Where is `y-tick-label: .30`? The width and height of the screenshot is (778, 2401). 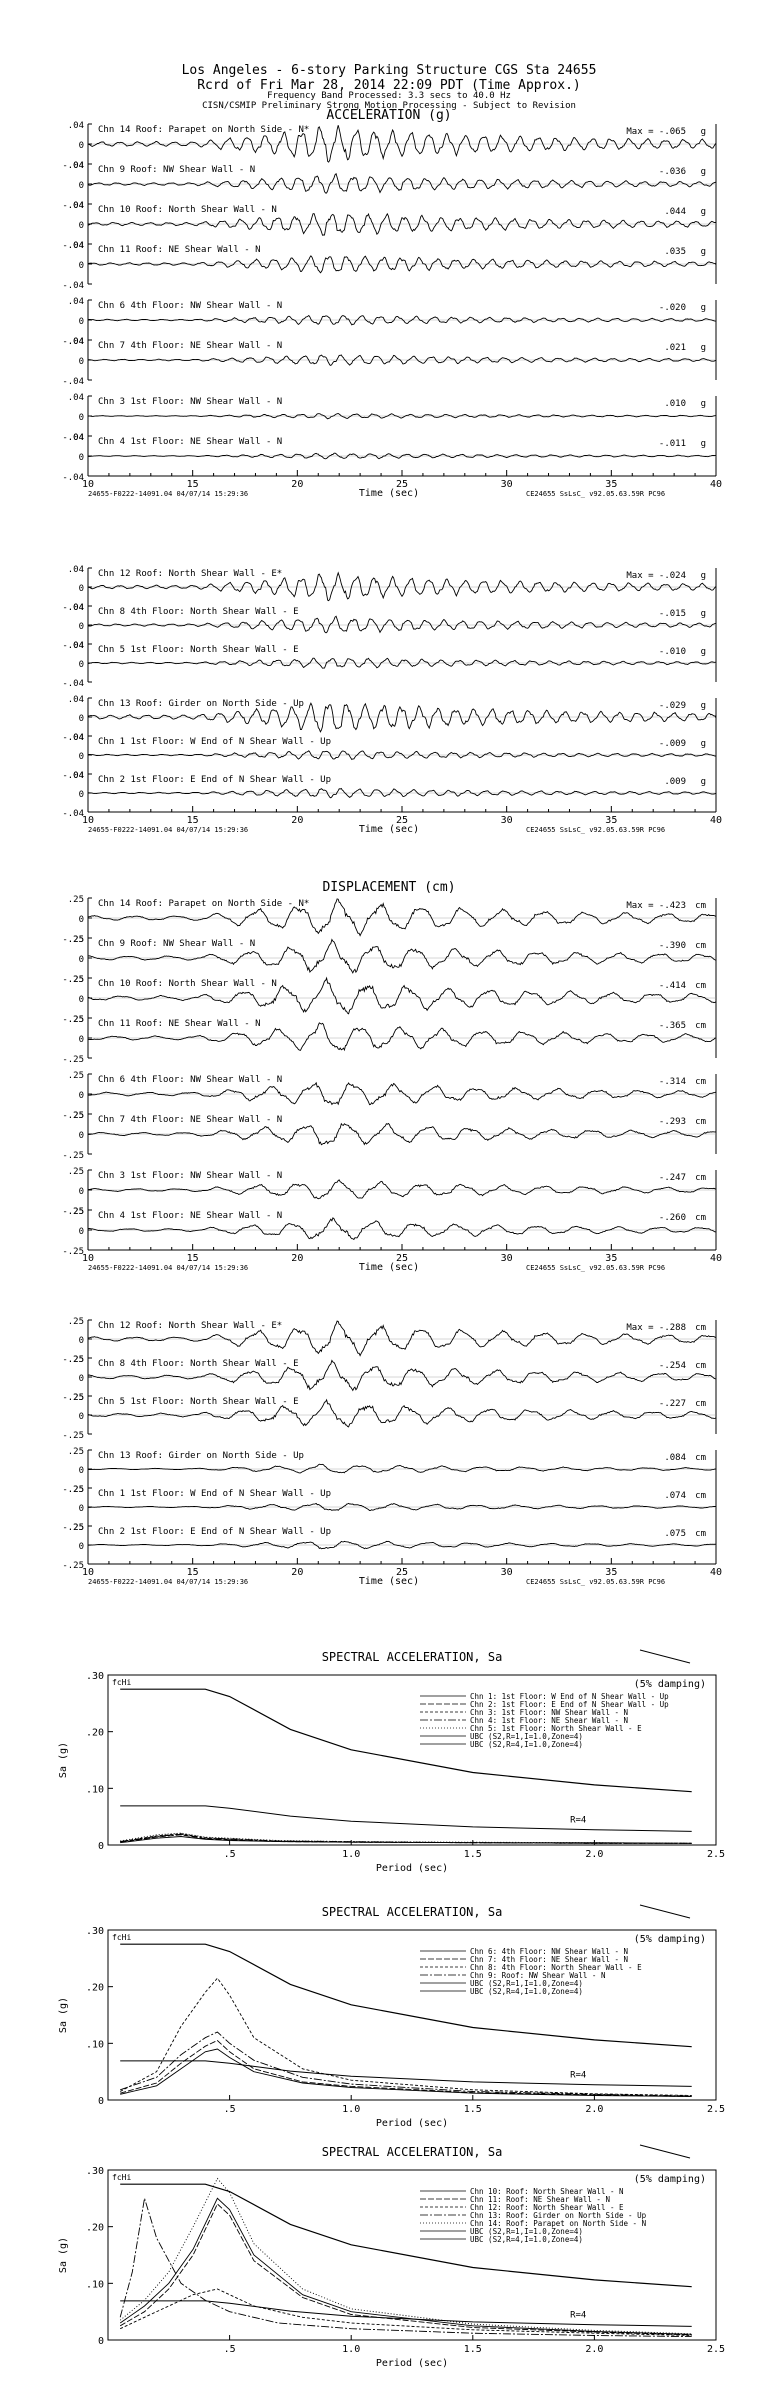 y-tick-label: .30 is located at coordinates (95, 1676).